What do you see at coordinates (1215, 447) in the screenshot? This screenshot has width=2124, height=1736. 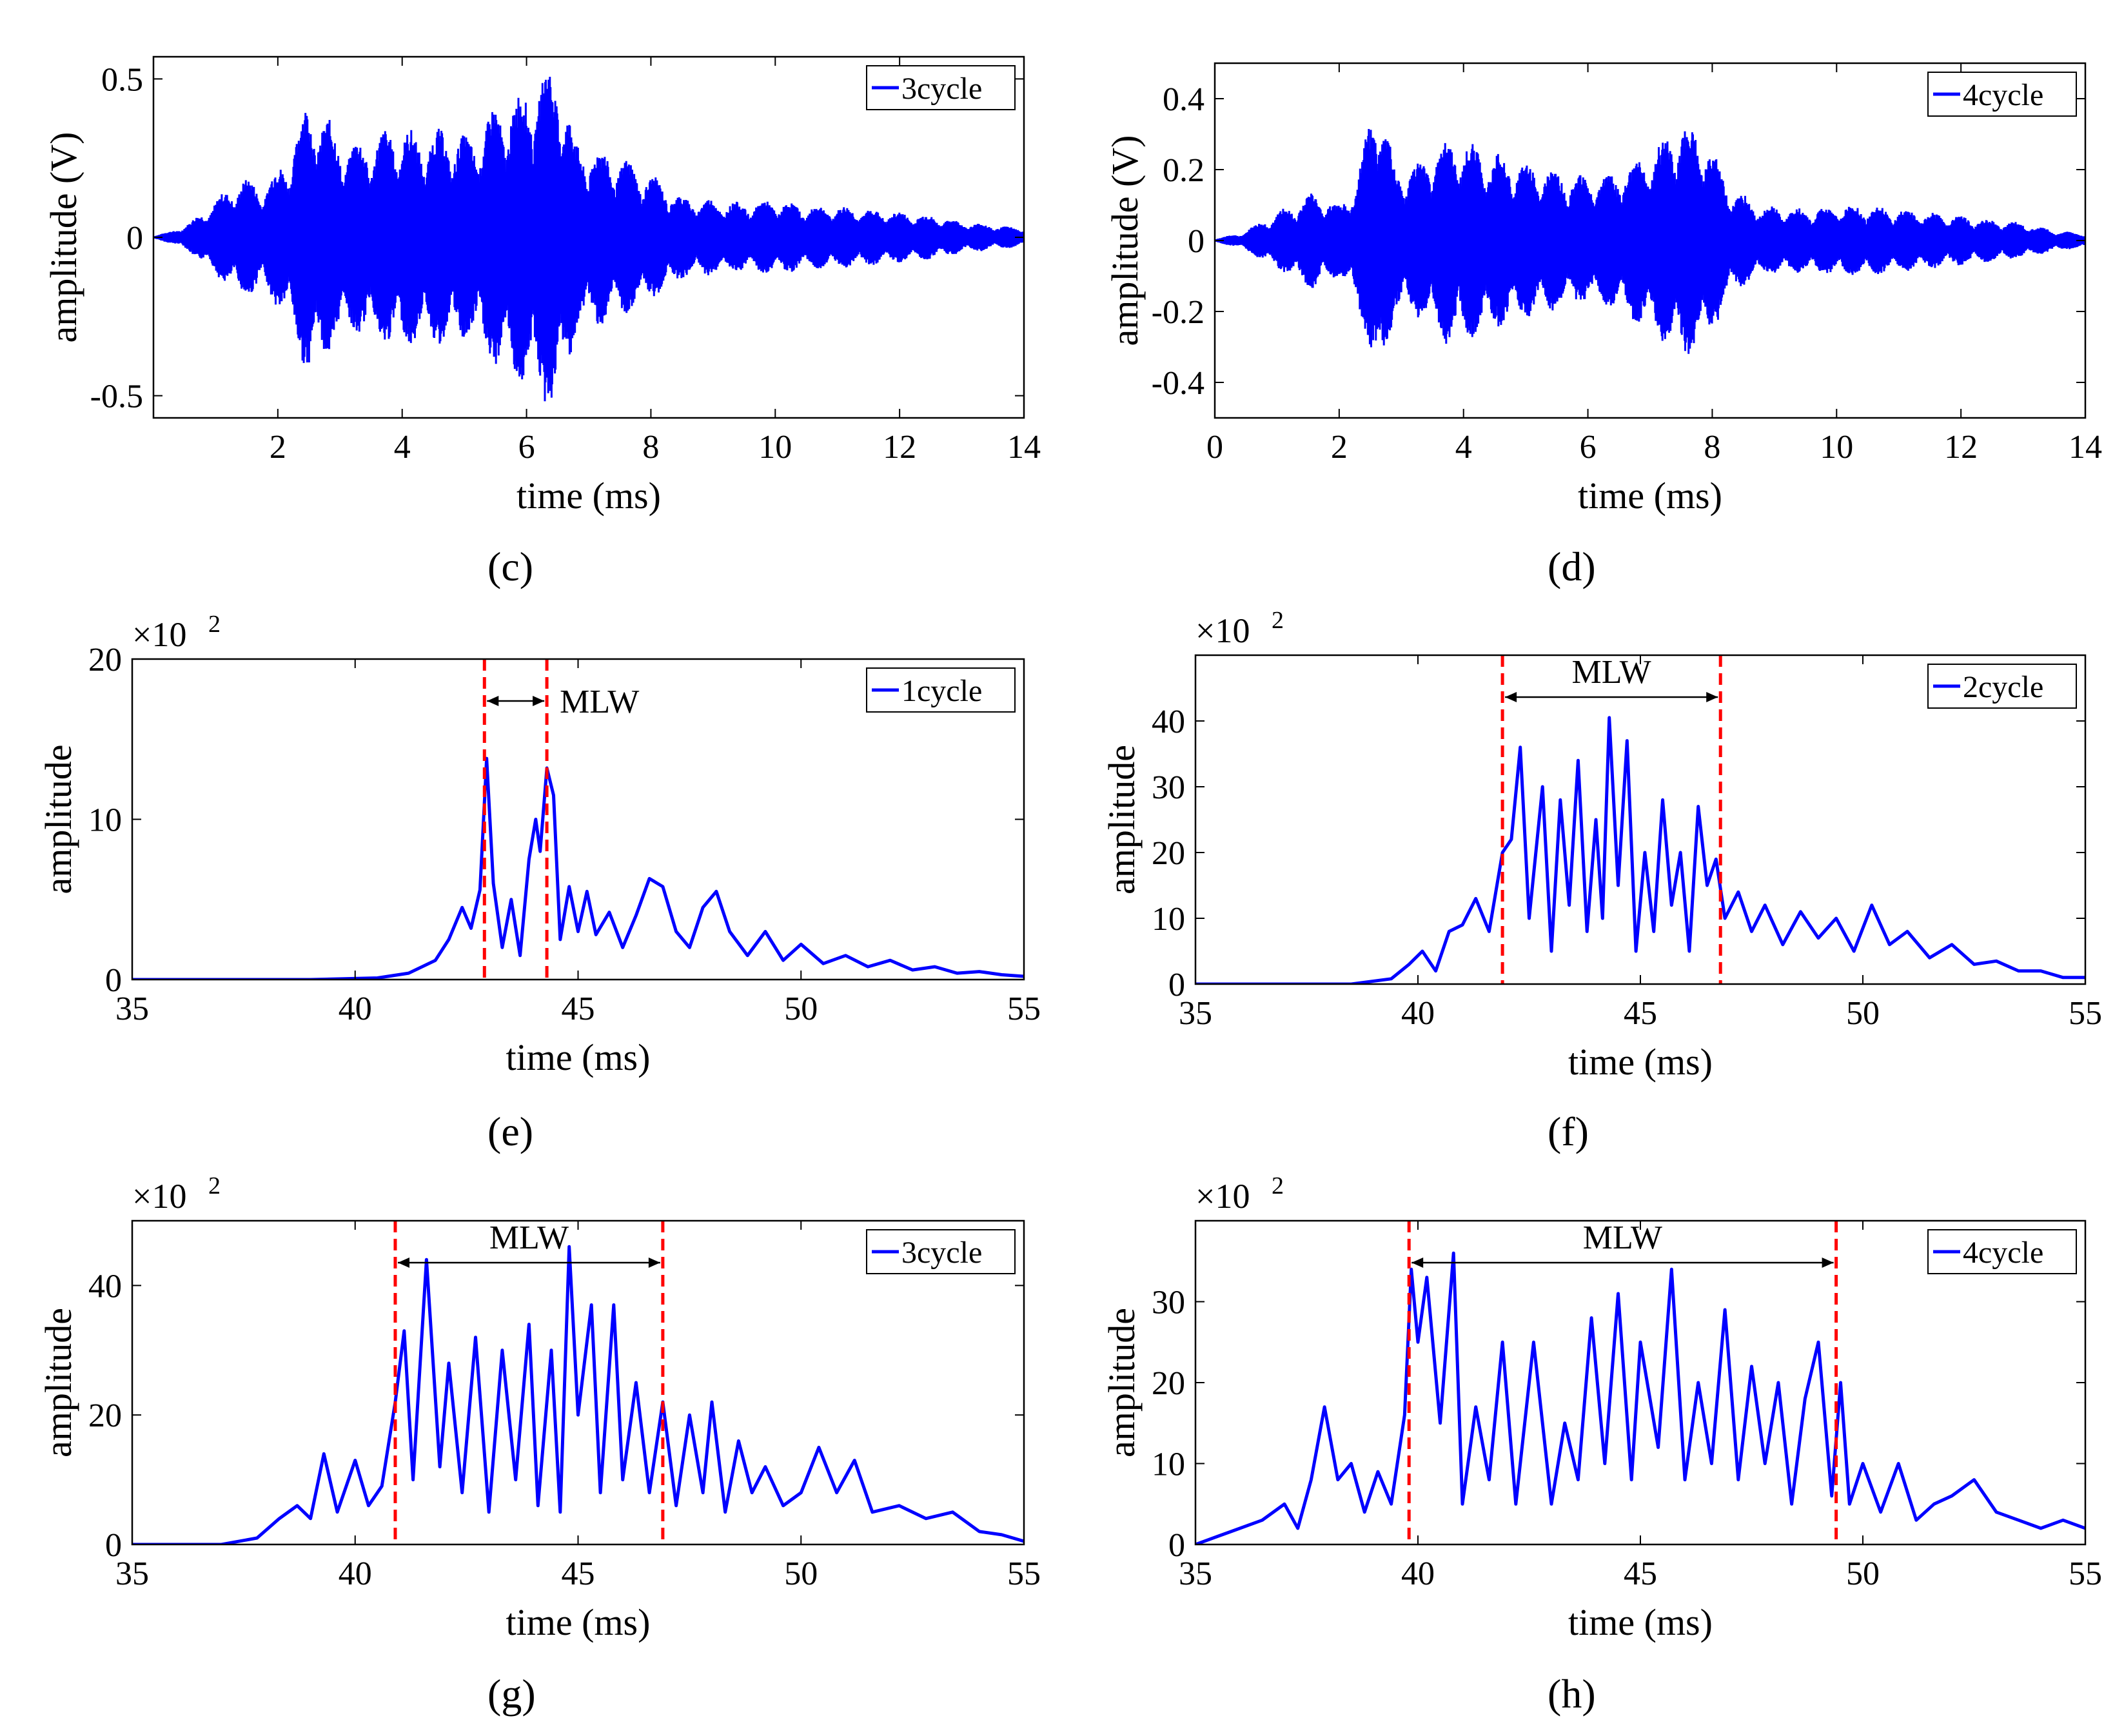 I see `x-tick-label: 0` at bounding box center [1215, 447].